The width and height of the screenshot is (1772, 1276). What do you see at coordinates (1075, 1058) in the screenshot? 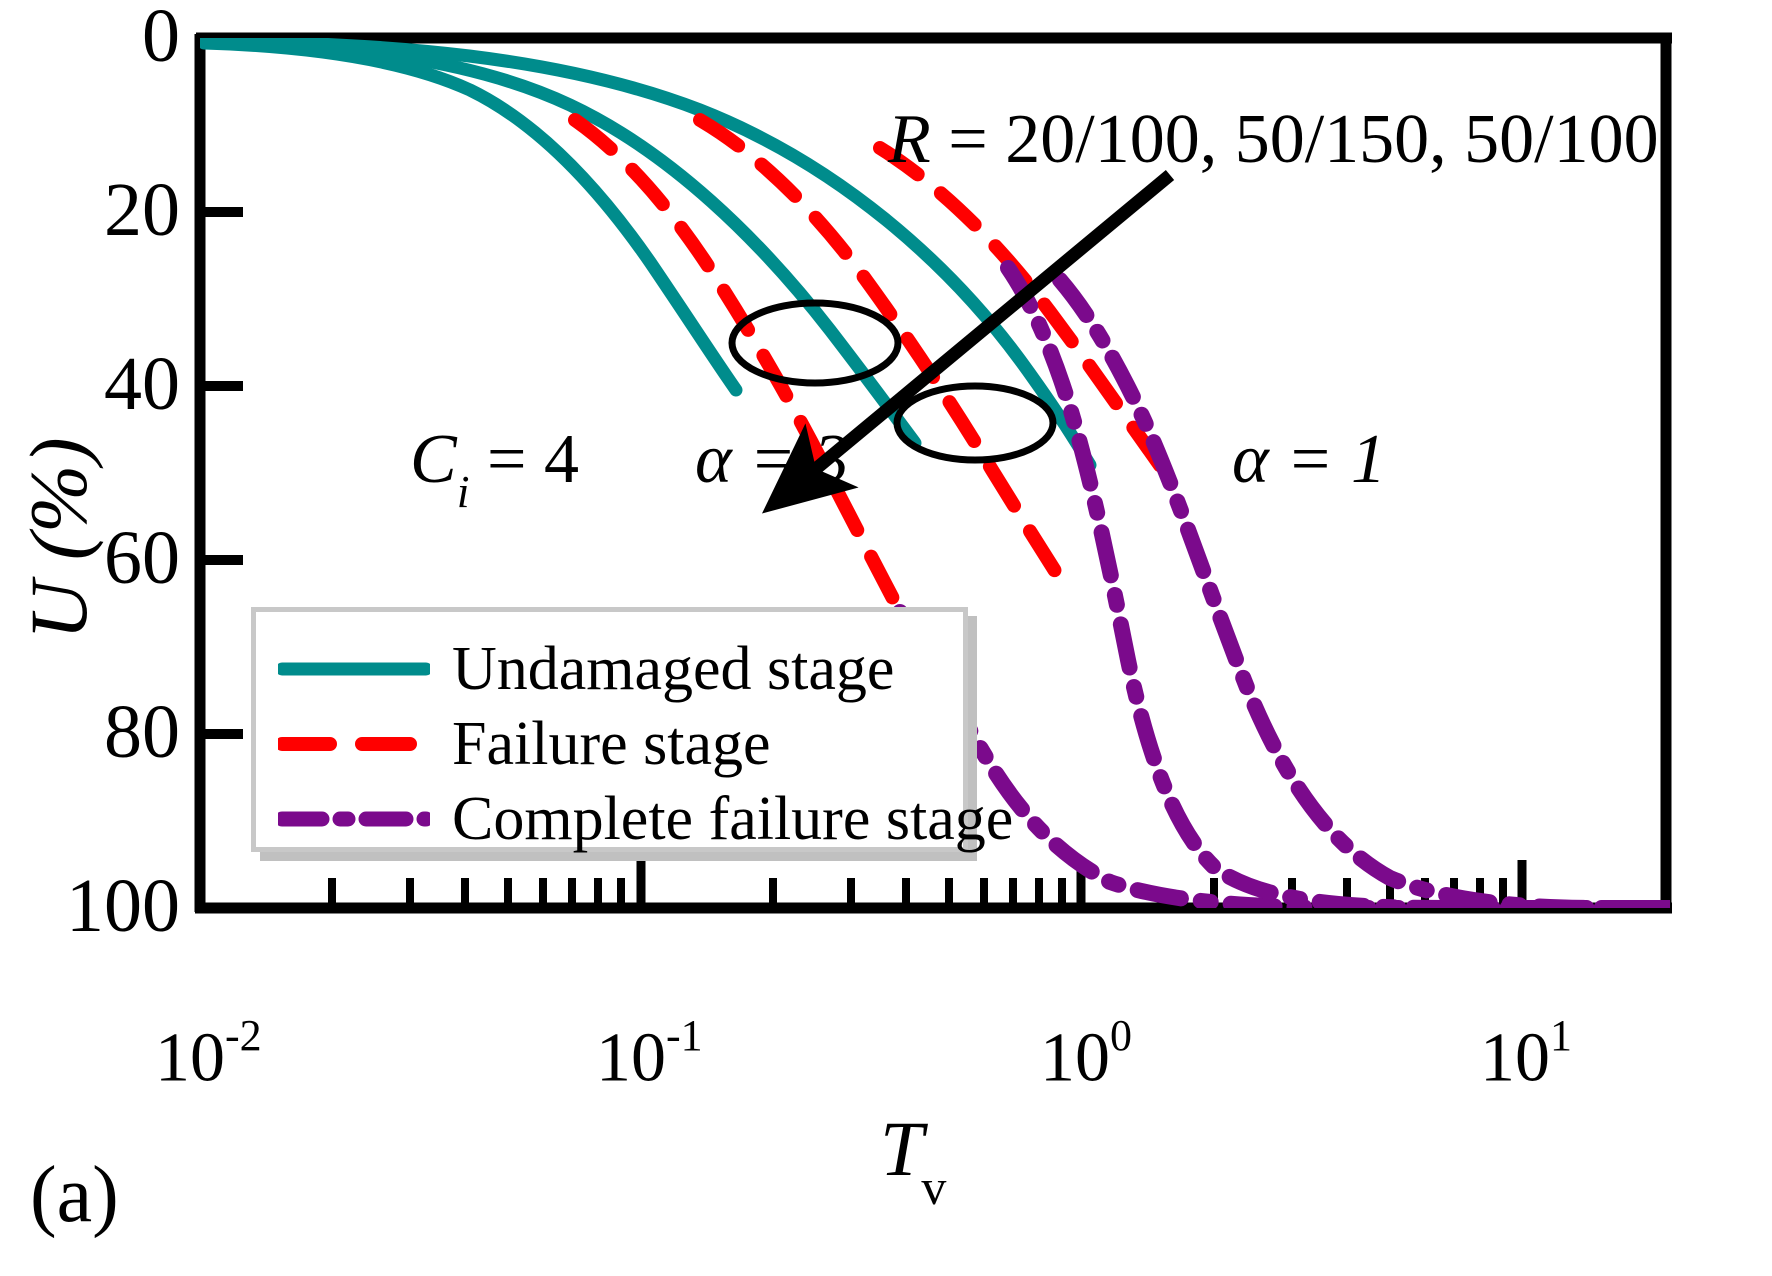
I see `x-tick-mantissa-3: 10` at bounding box center [1075, 1058].